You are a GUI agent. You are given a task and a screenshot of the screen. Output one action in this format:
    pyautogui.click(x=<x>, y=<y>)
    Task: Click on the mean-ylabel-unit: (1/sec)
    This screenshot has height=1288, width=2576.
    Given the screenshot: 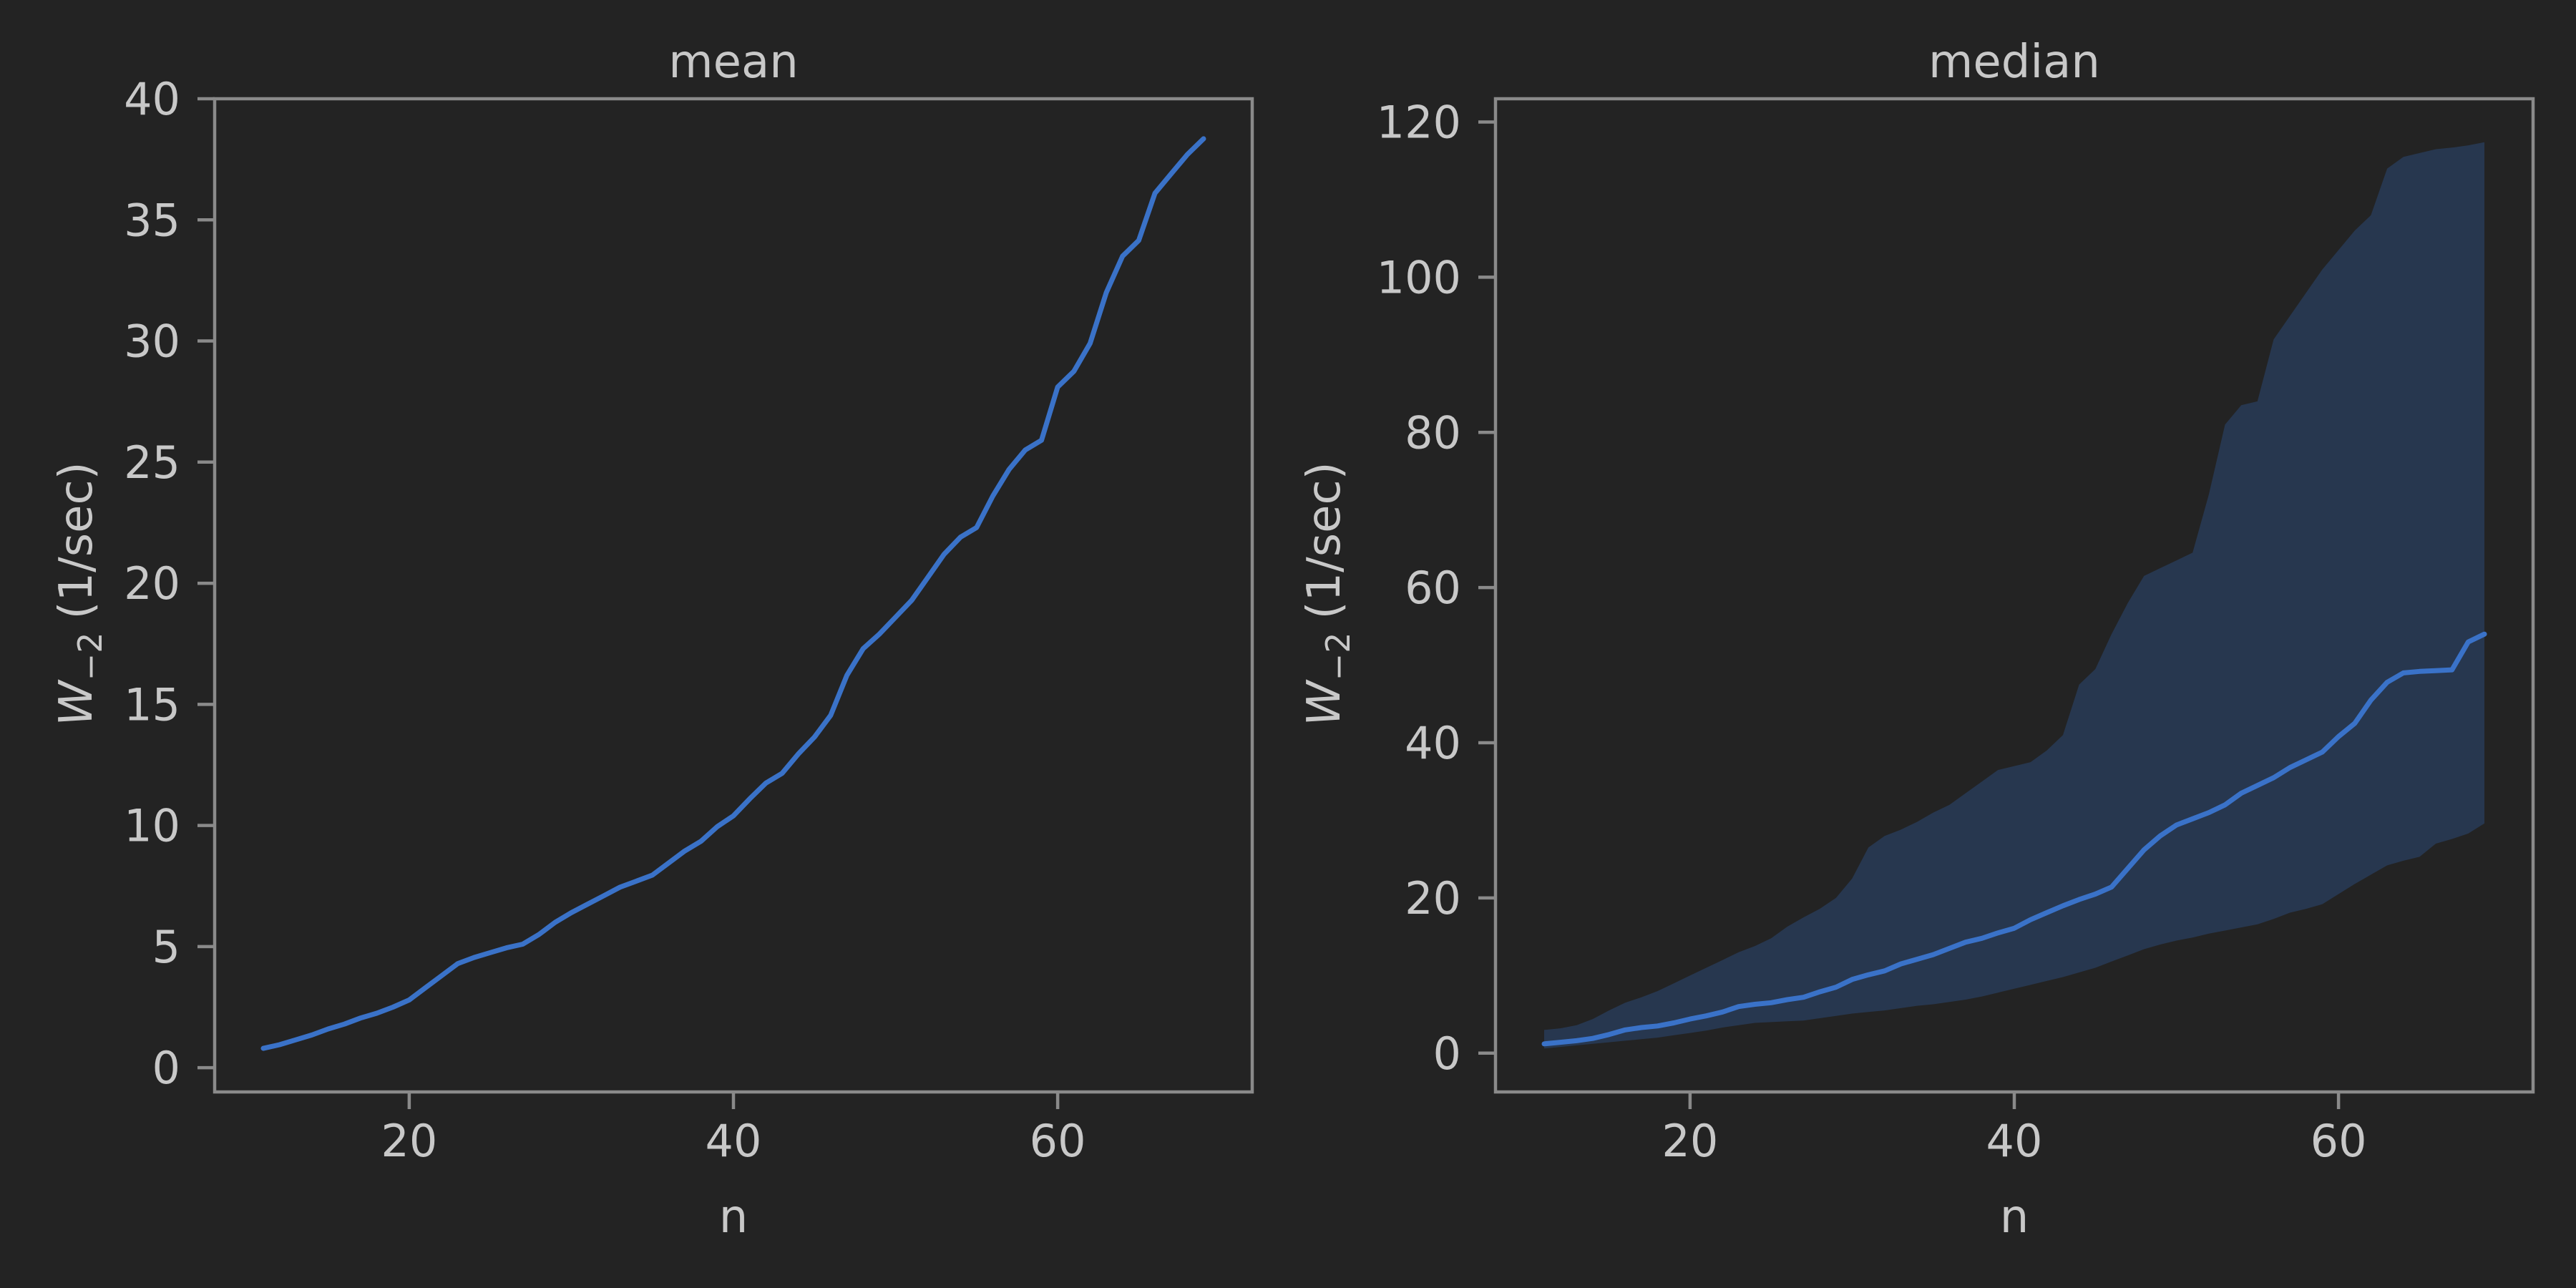 What is the action you would take?
    pyautogui.click(x=76, y=540)
    